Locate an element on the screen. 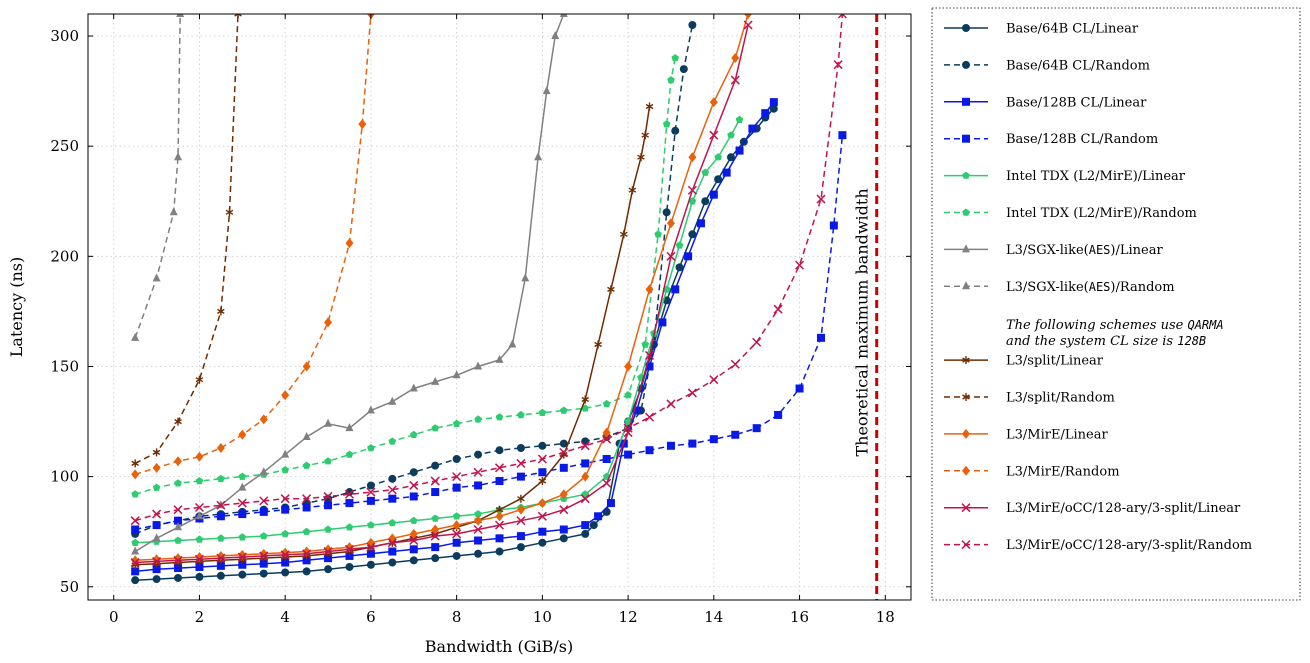 The width and height of the screenshot is (1310, 663). legend-label: L3/split/Random is located at coordinates (1060, 398).